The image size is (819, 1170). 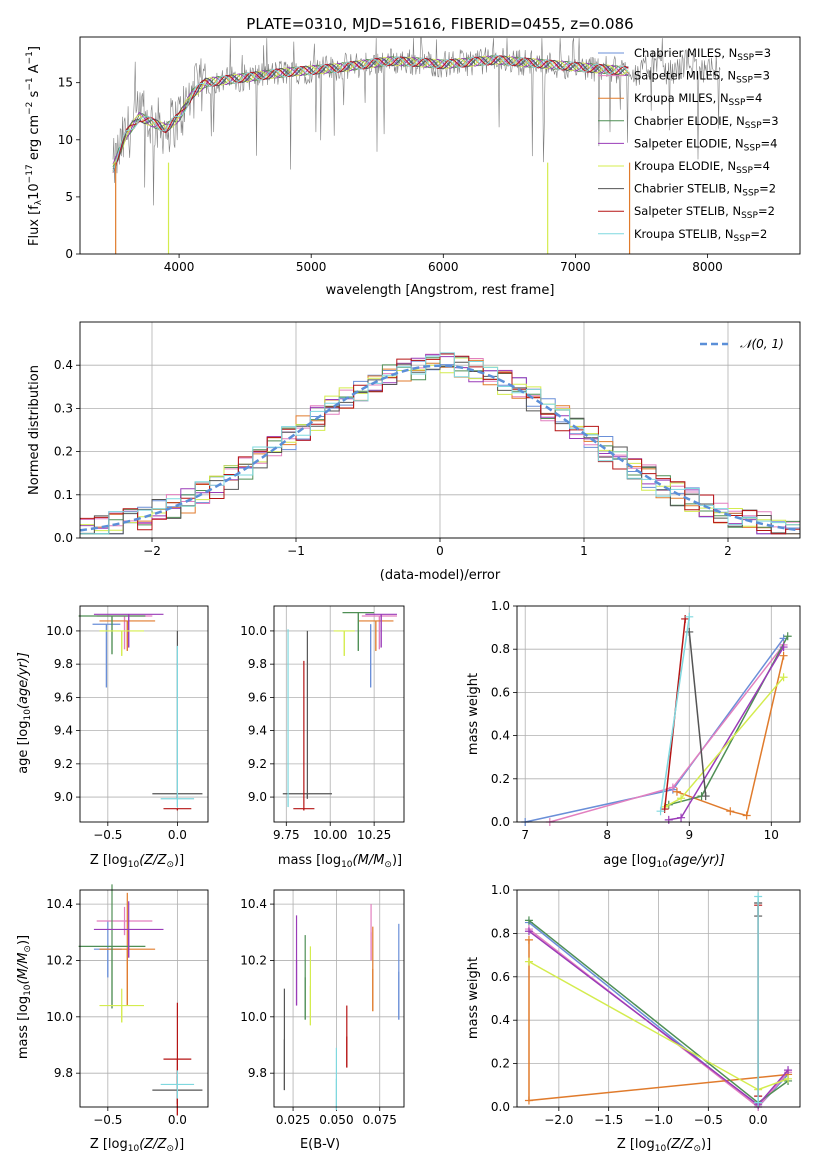 I want to click on mwage-marker-chabrier-elodie, so click(x=787, y=636).